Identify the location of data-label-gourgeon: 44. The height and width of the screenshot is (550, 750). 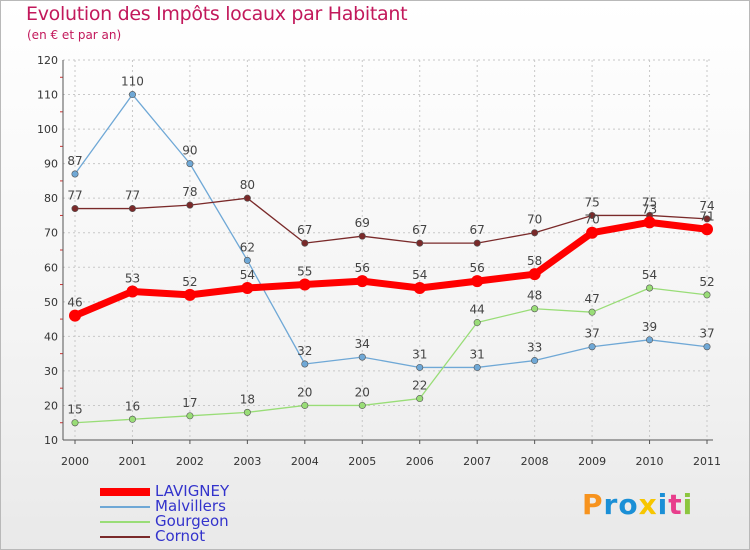
(477, 310).